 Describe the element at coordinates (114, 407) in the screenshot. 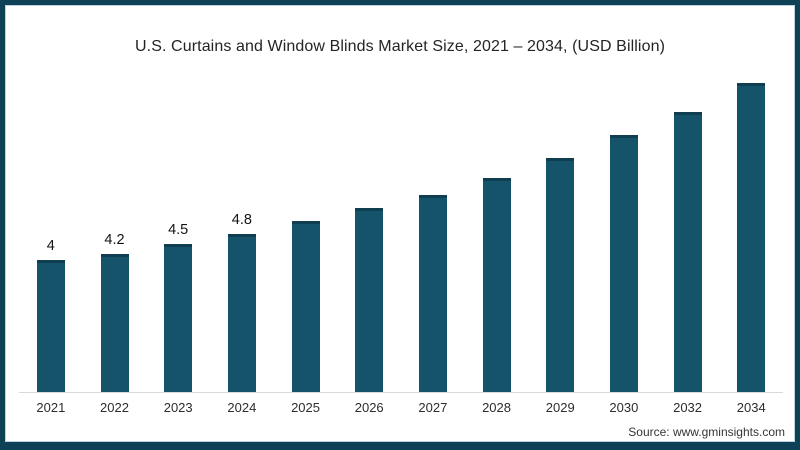

I see `x-tick-label-2022: 2022` at that location.